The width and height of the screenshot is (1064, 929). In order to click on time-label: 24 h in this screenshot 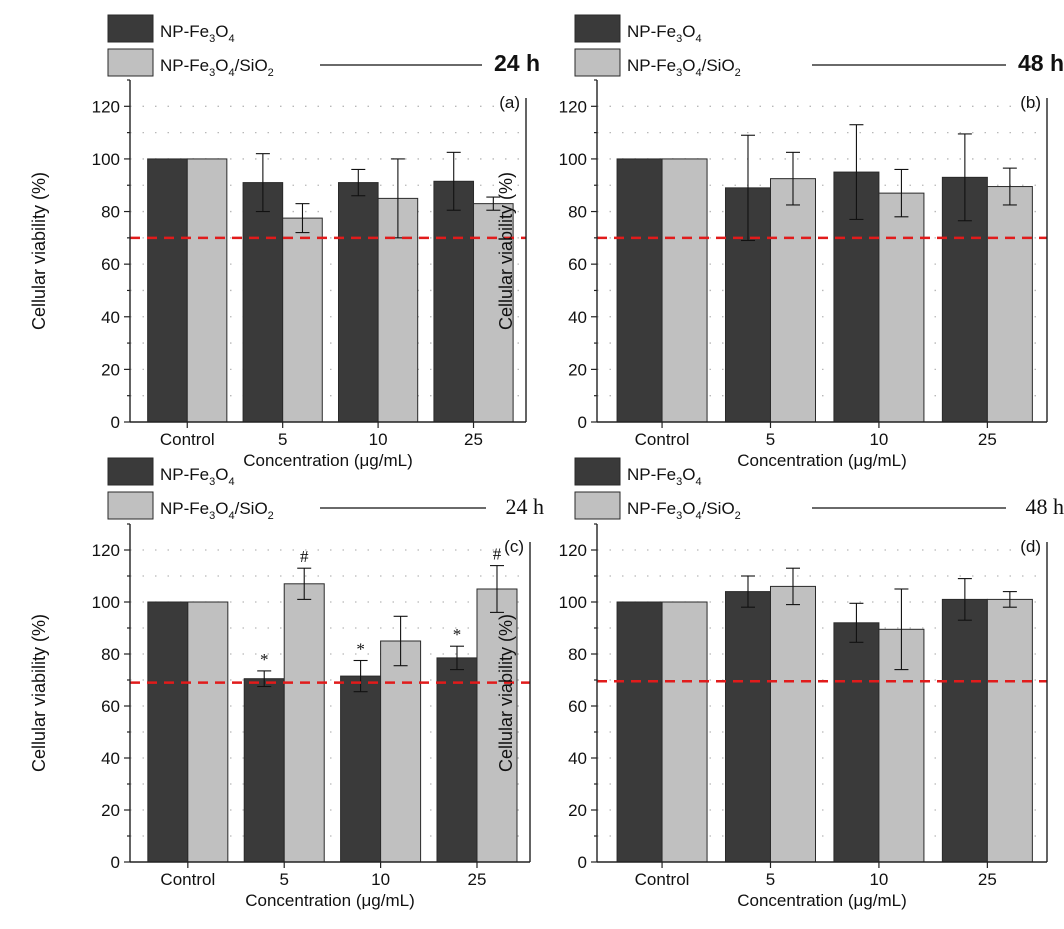, I will do `click(517, 63)`.